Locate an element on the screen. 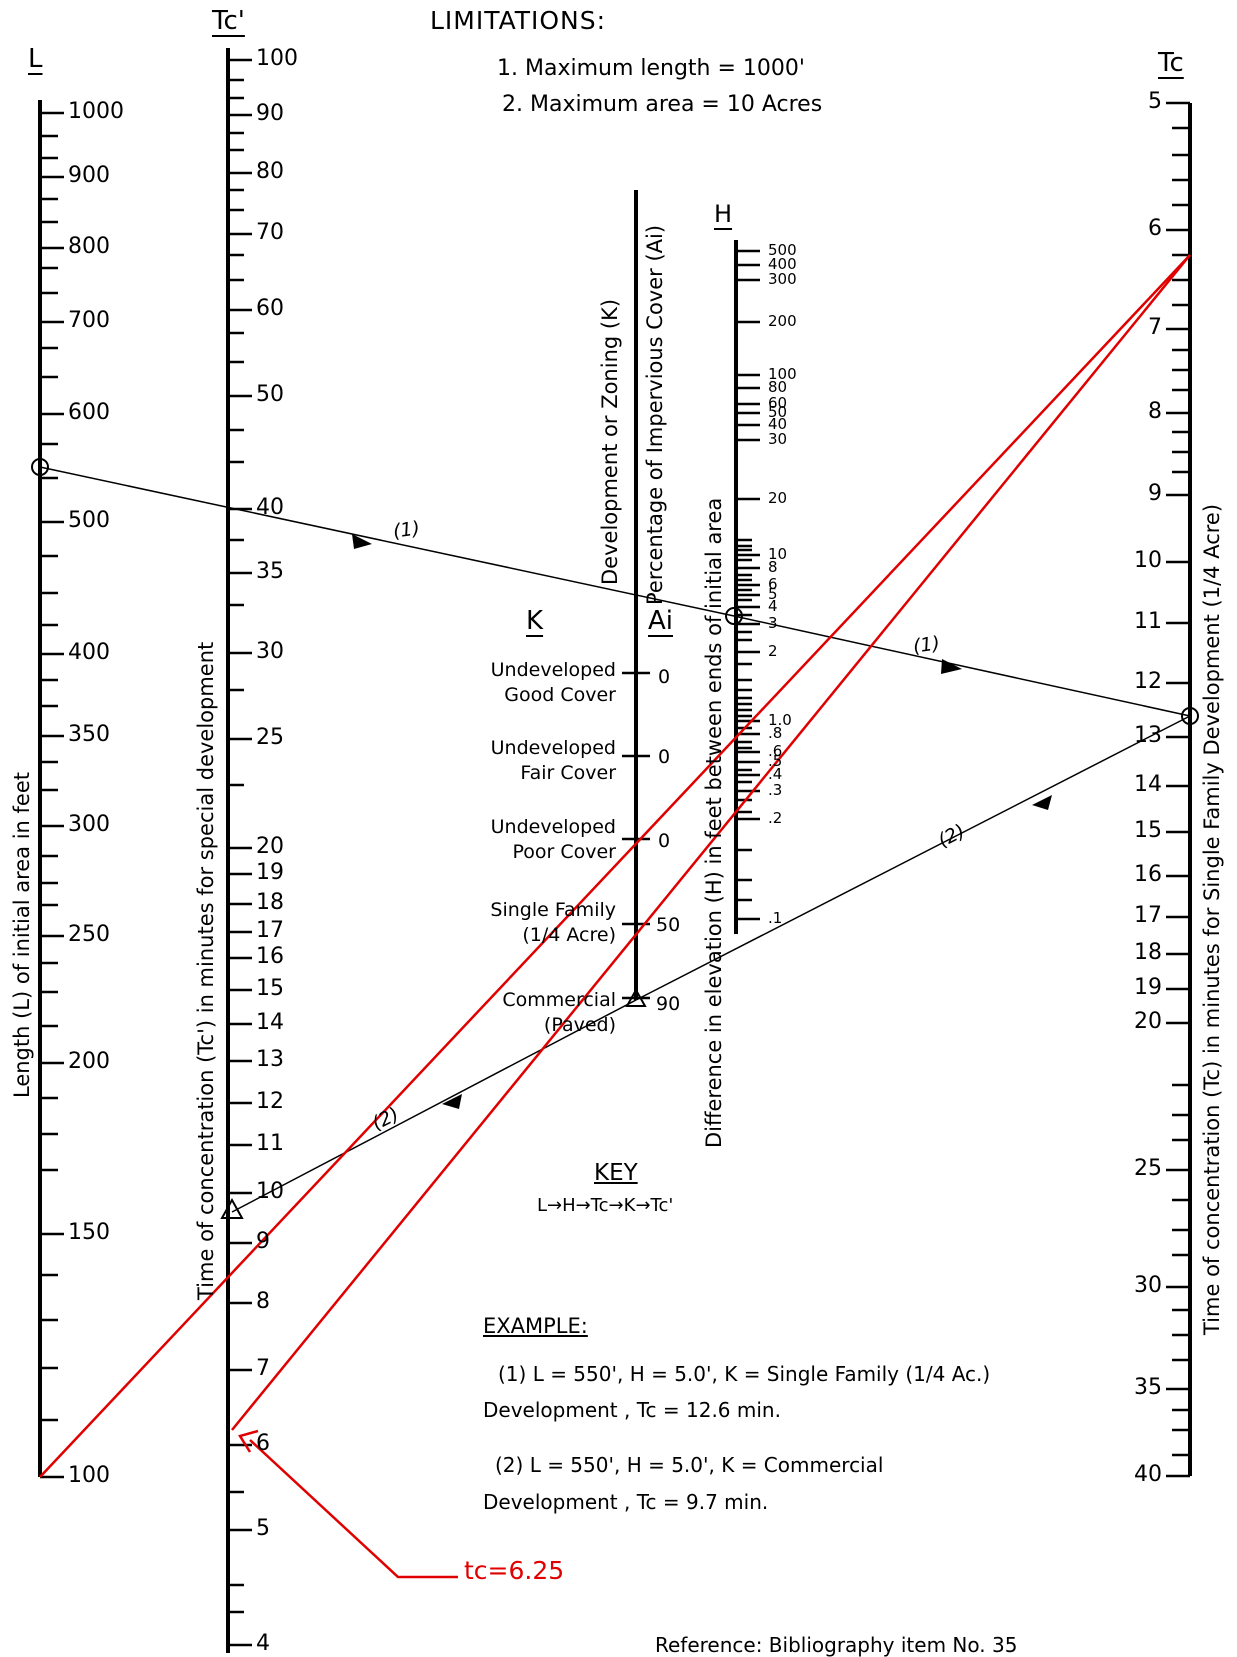  tcp-tick-label: 30 is located at coordinates (270, 651).